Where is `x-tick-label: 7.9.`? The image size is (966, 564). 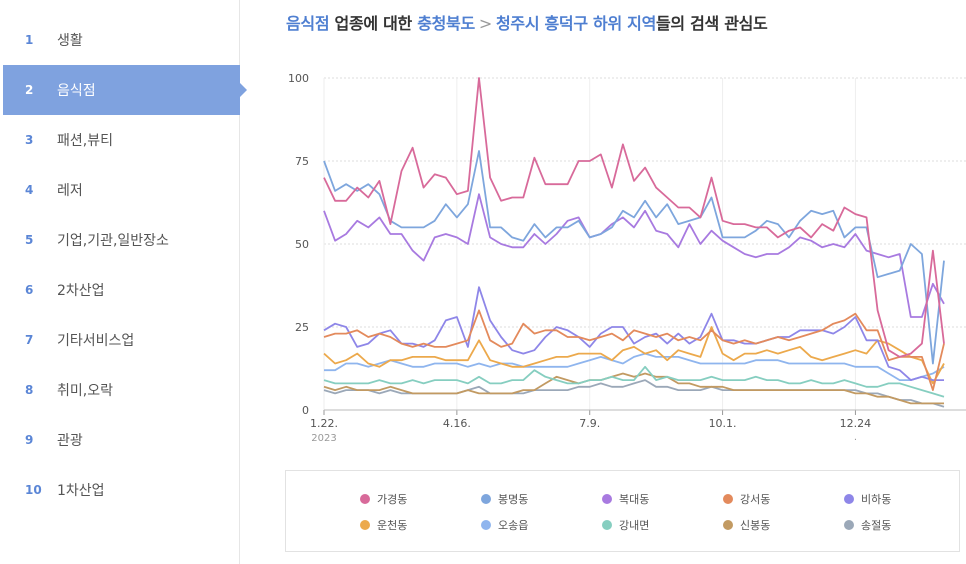
x-tick-label: 7.9. is located at coordinates (589, 423).